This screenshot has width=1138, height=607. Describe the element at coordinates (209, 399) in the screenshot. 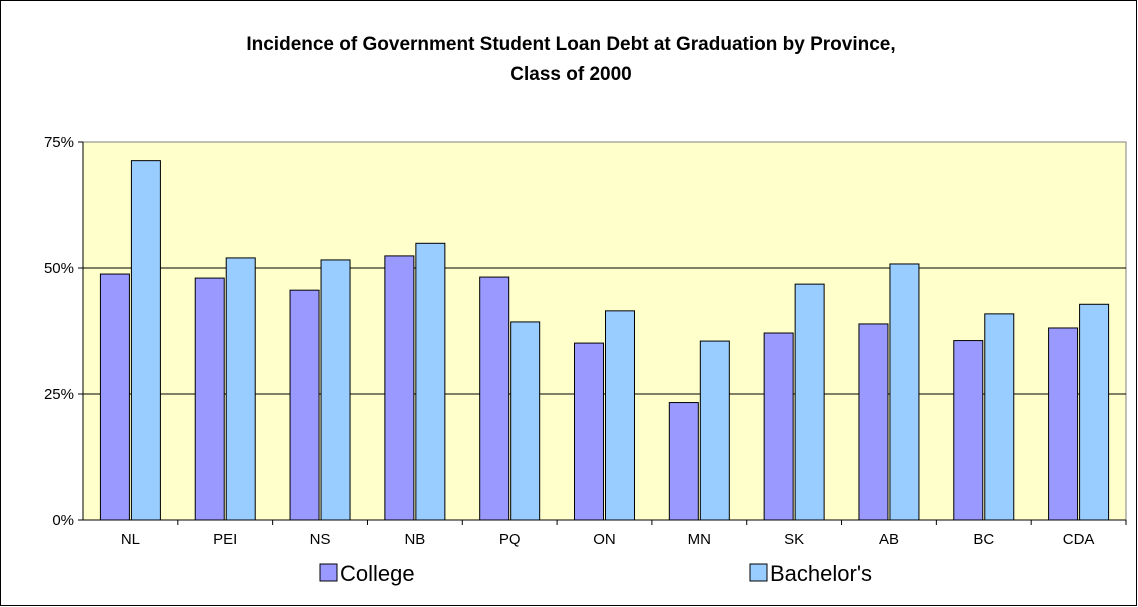

I see `bar-college-pei` at that location.